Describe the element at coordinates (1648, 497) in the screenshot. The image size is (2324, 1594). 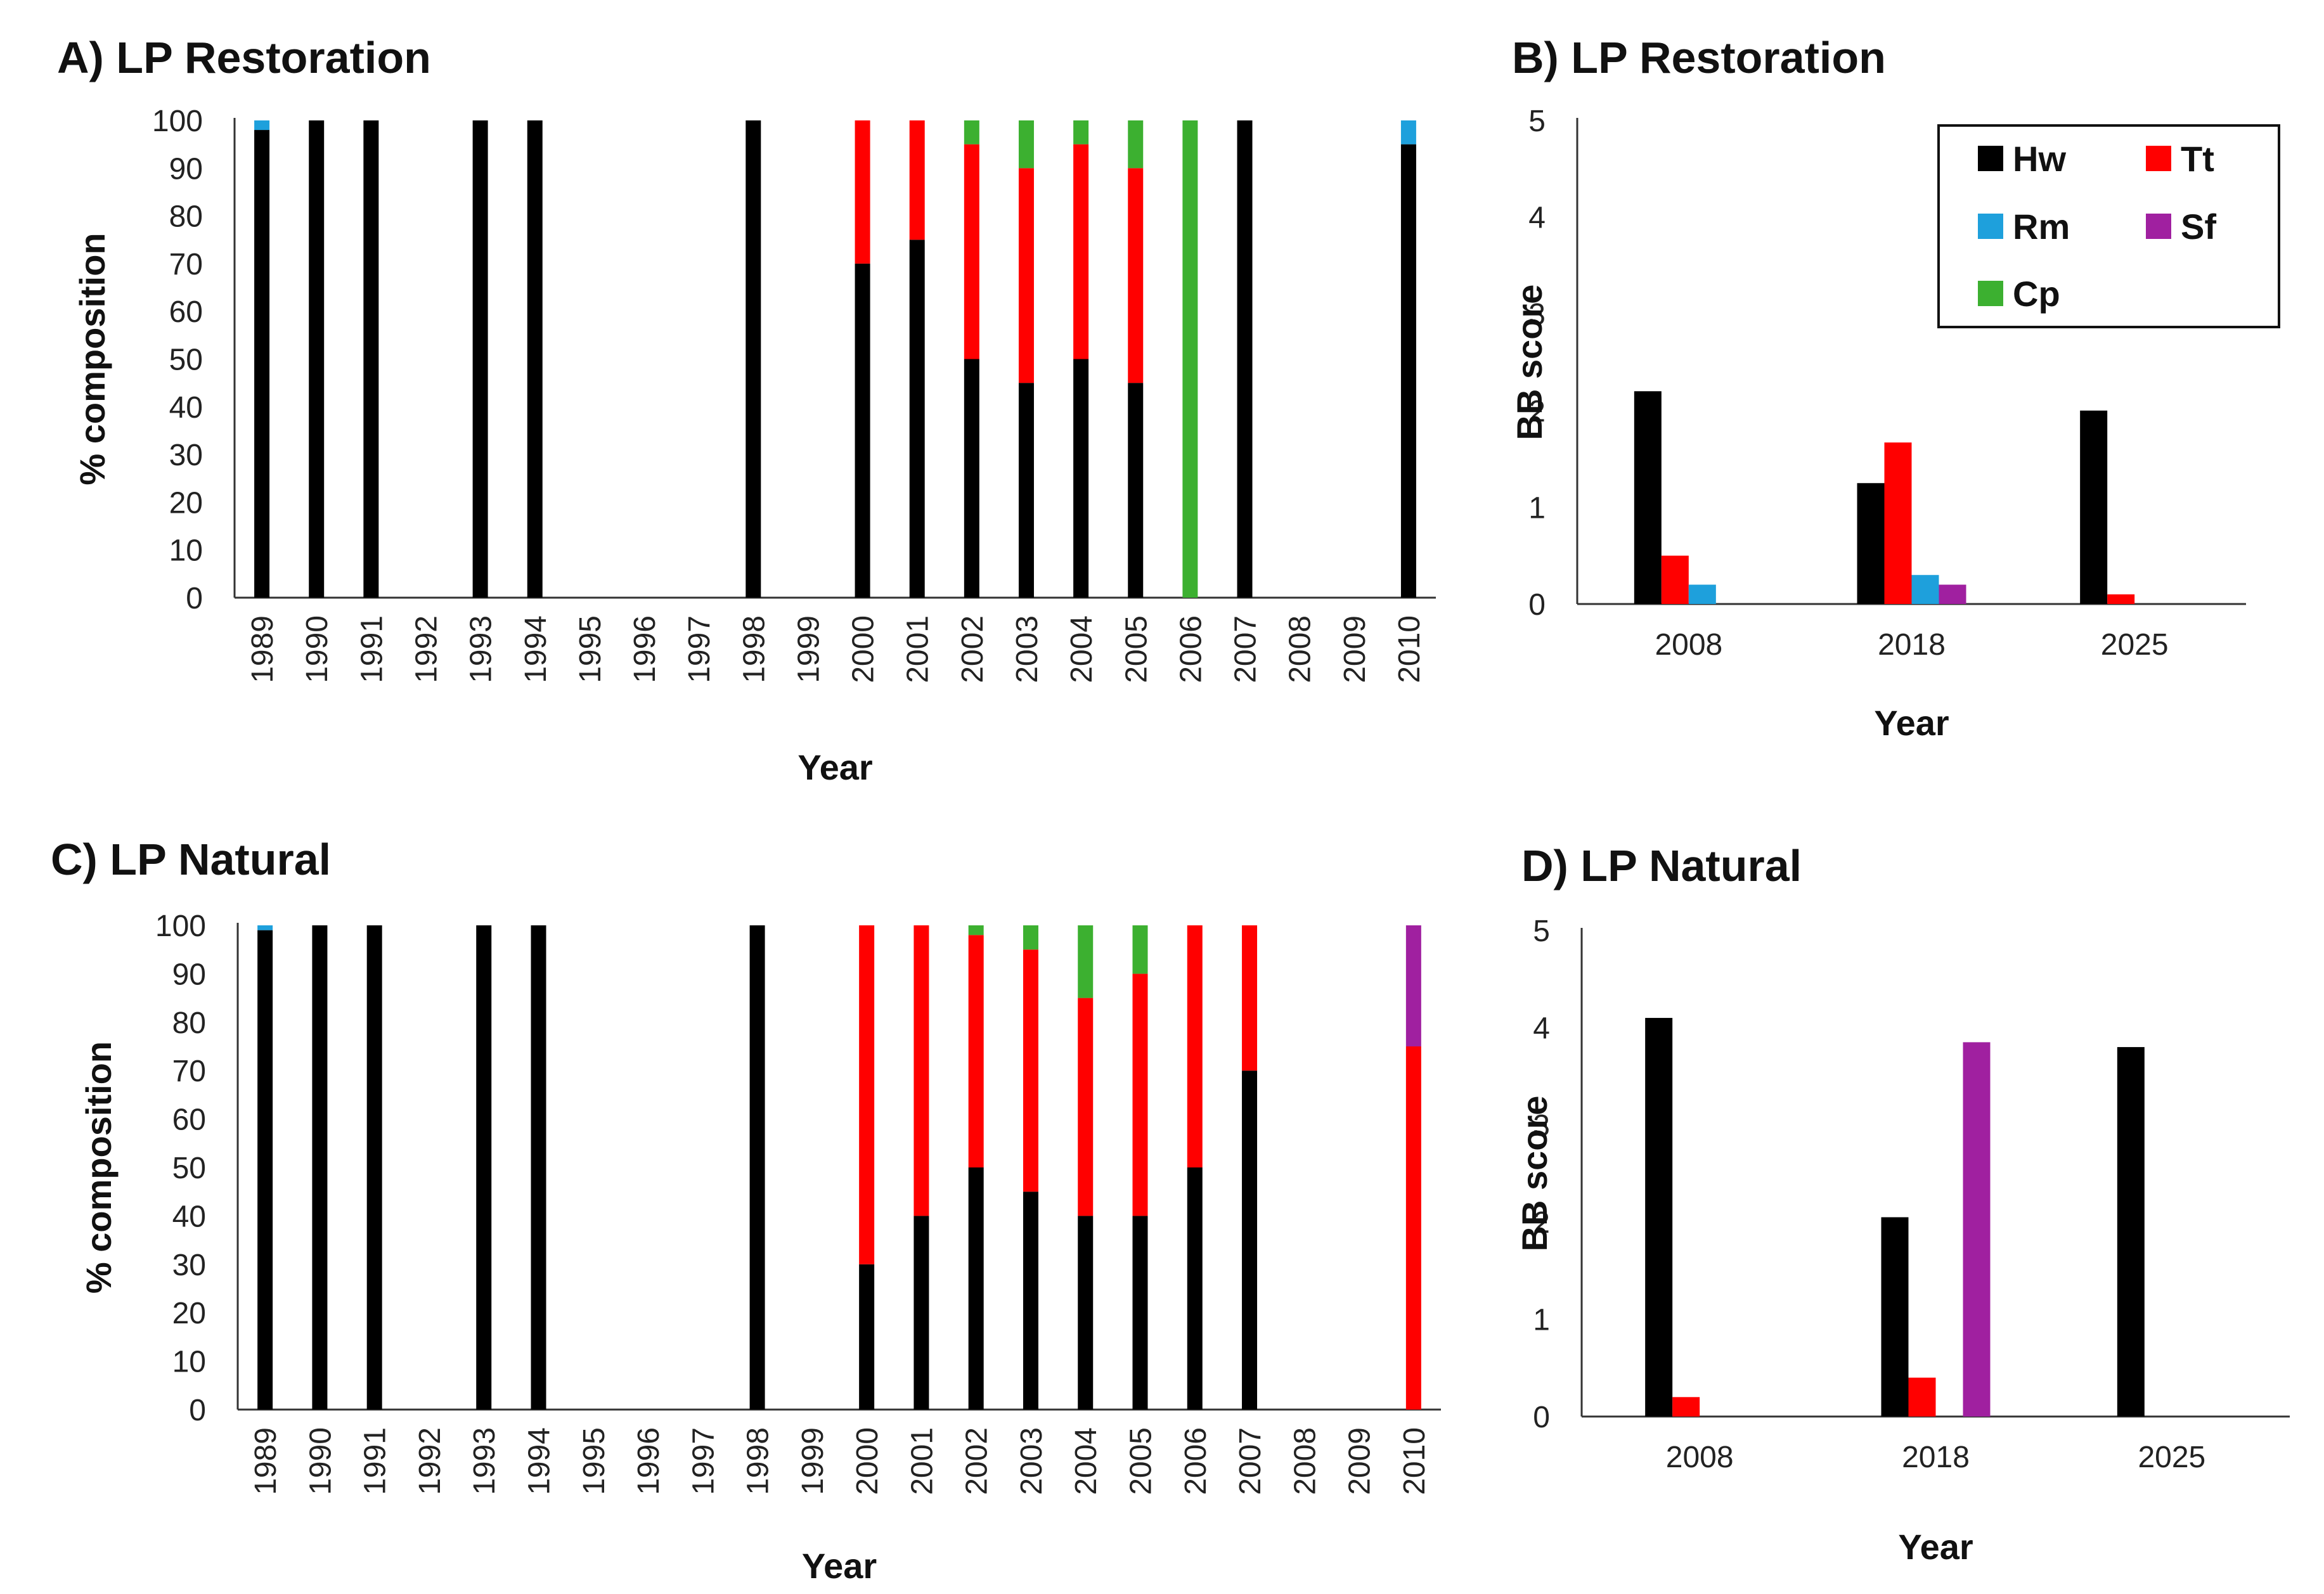
I see `bar-hw-2008` at that location.